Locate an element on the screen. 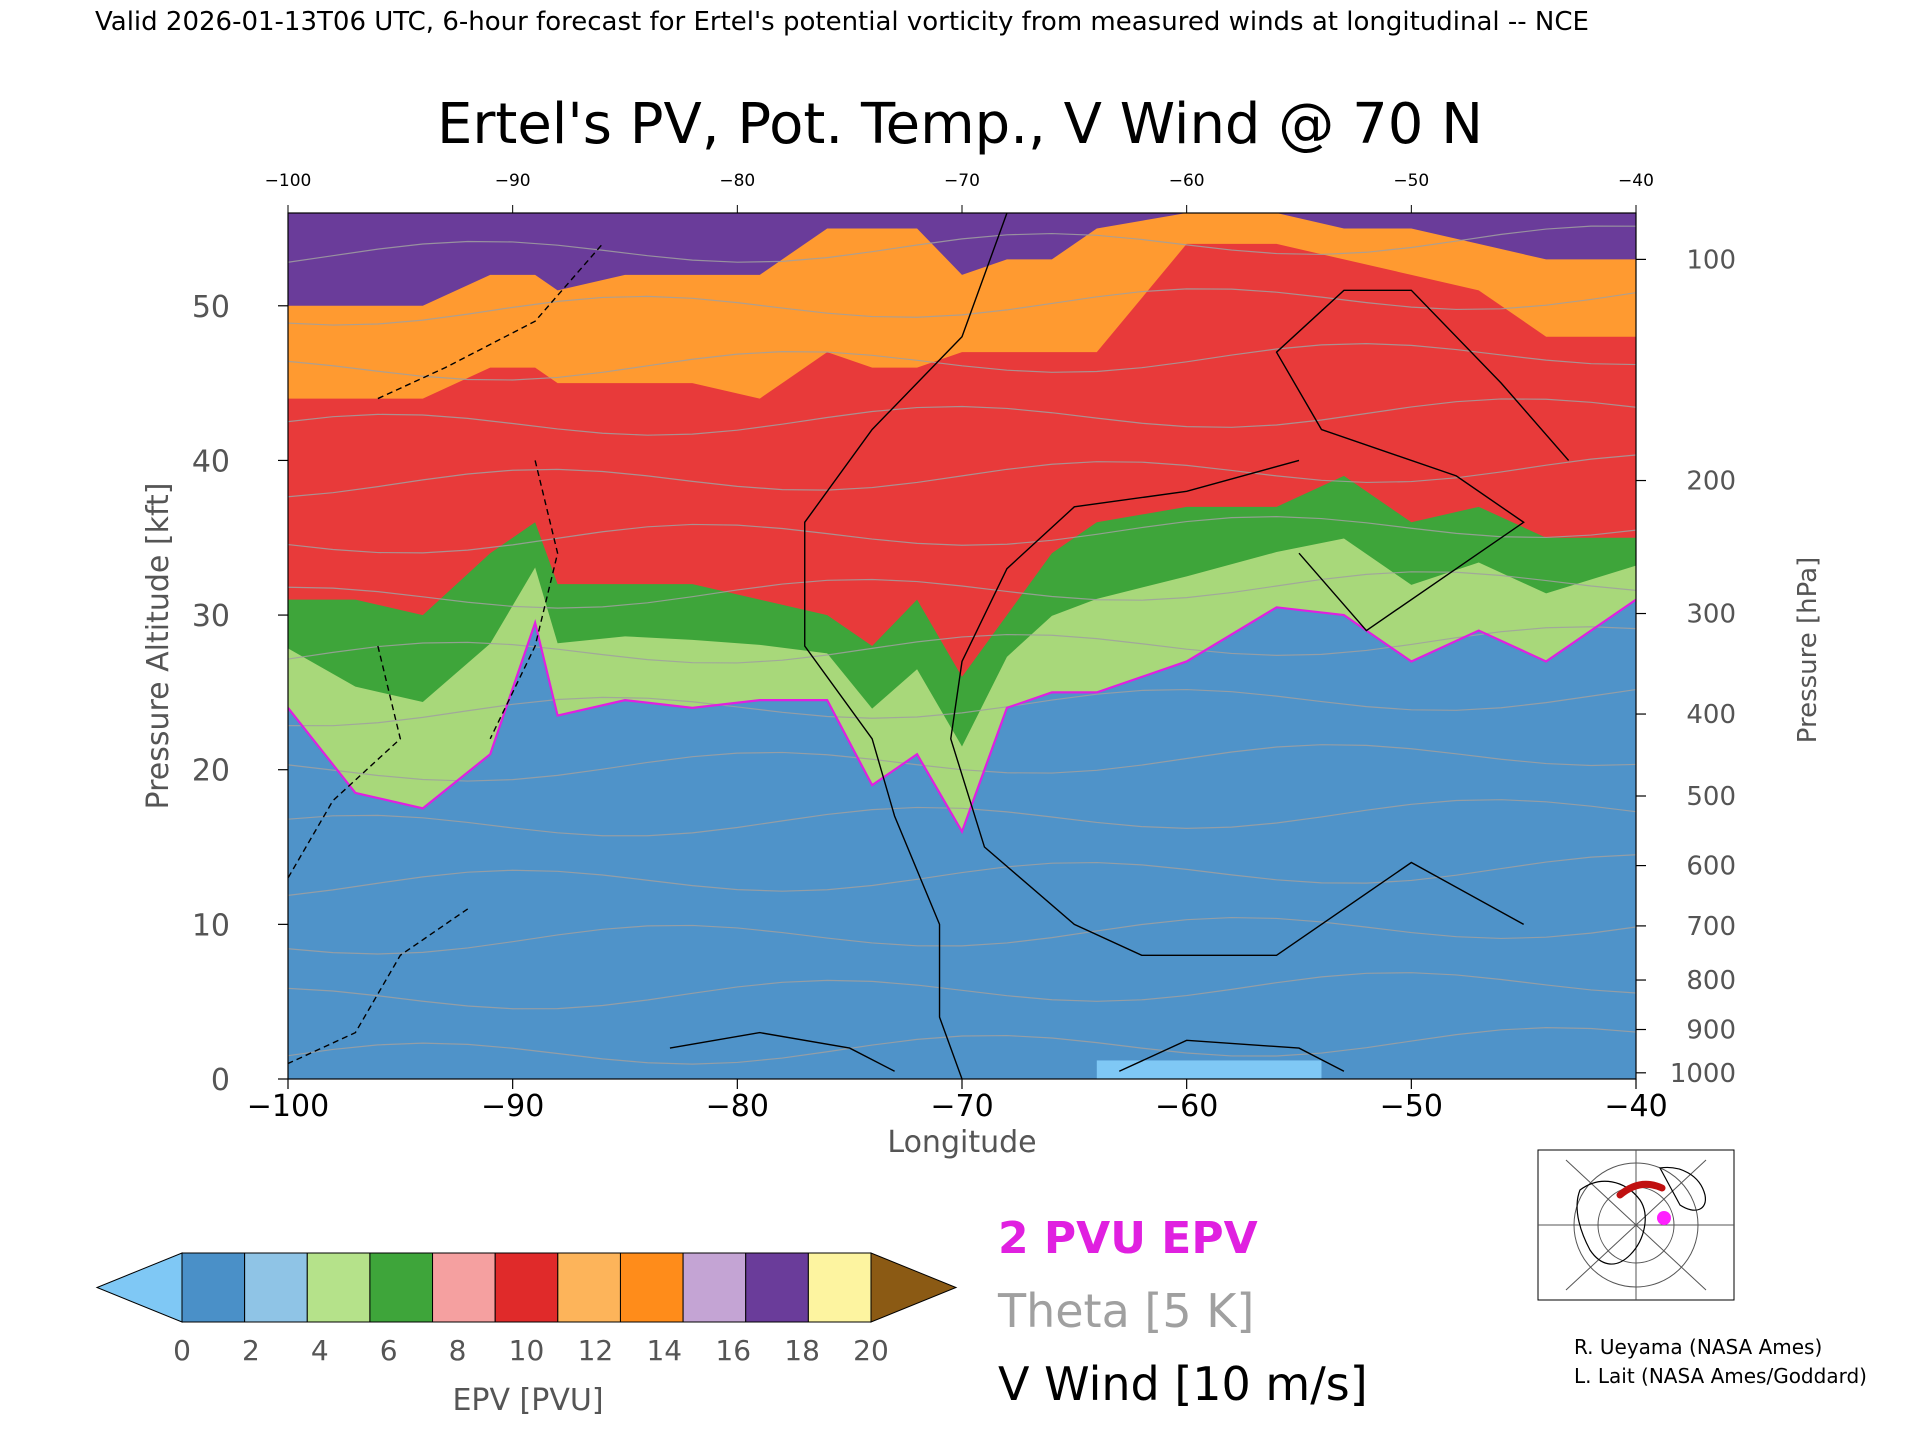  top-tick-label: −60 is located at coordinates (1187, 181).